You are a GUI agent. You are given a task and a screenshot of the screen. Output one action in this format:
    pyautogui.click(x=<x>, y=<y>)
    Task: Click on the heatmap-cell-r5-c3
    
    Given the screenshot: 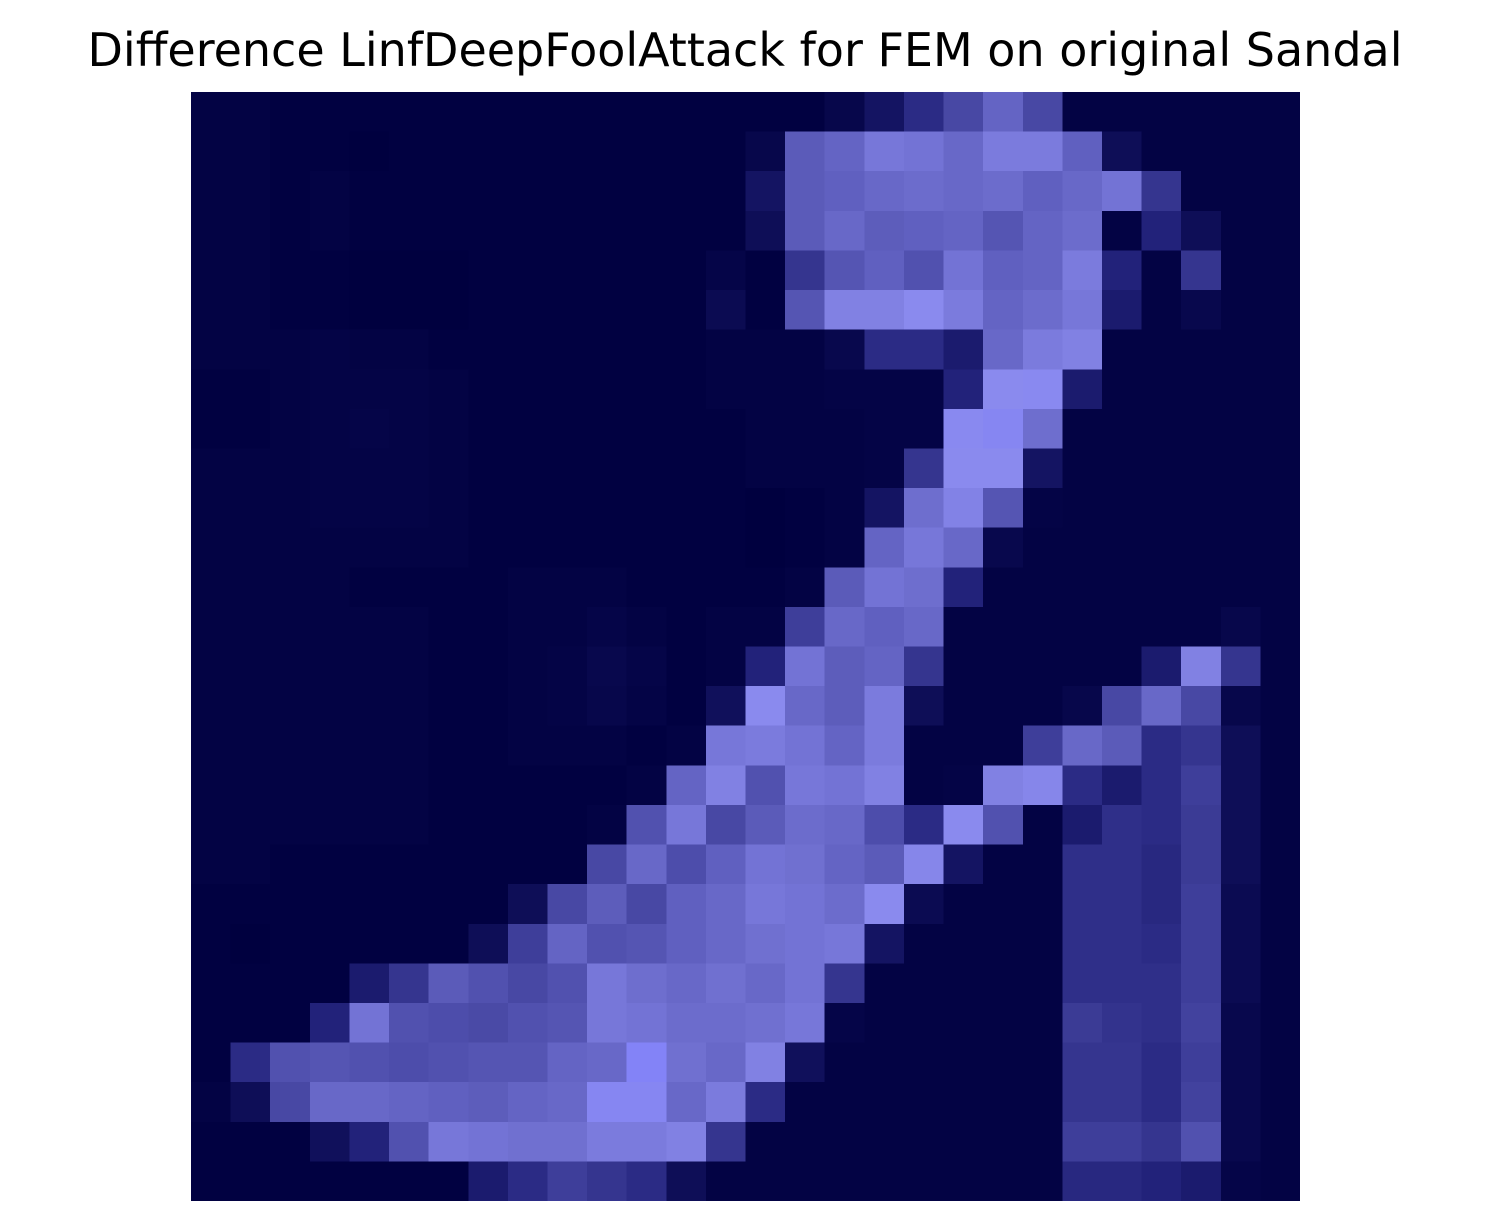 What is the action you would take?
    pyautogui.click(x=330, y=310)
    